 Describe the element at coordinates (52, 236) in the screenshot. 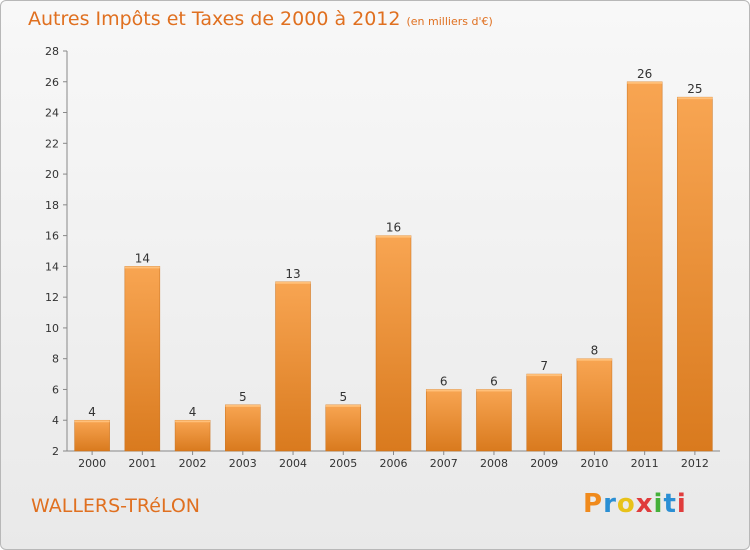

I see `y-tick-label: 16` at that location.